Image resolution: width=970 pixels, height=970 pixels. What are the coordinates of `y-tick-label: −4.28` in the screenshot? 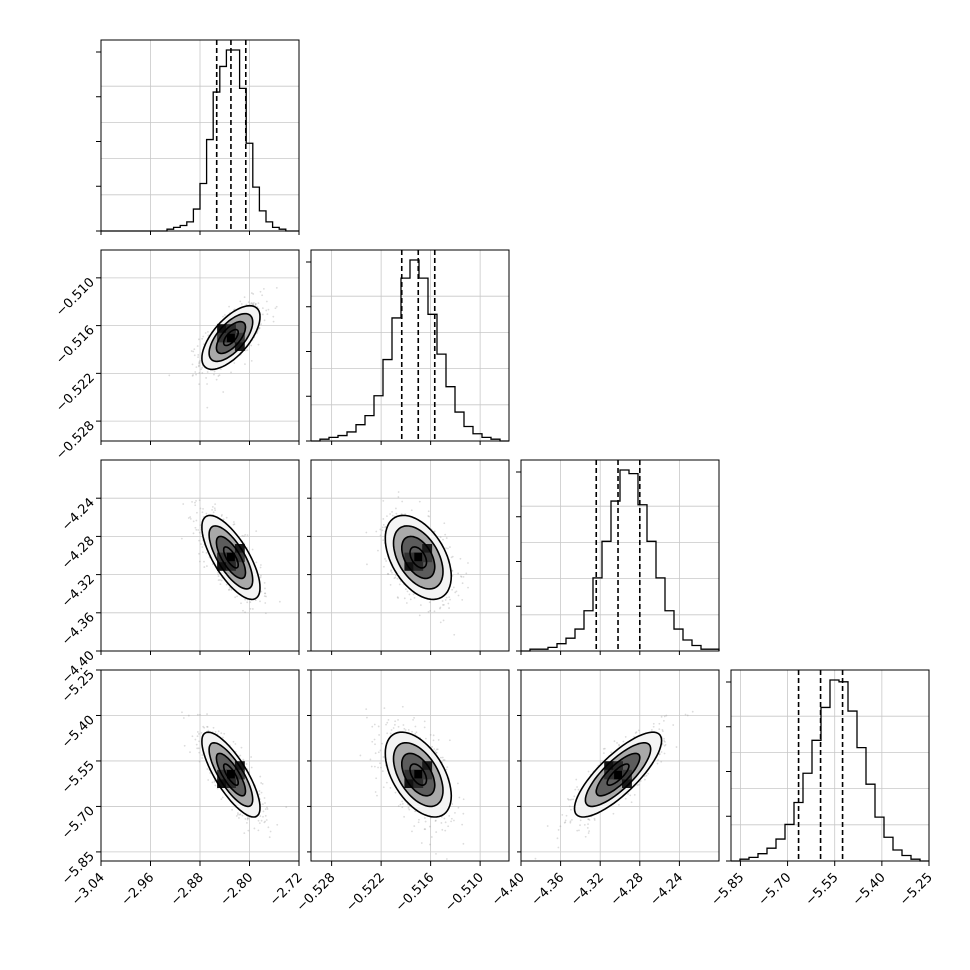 It's located at (78, 553).